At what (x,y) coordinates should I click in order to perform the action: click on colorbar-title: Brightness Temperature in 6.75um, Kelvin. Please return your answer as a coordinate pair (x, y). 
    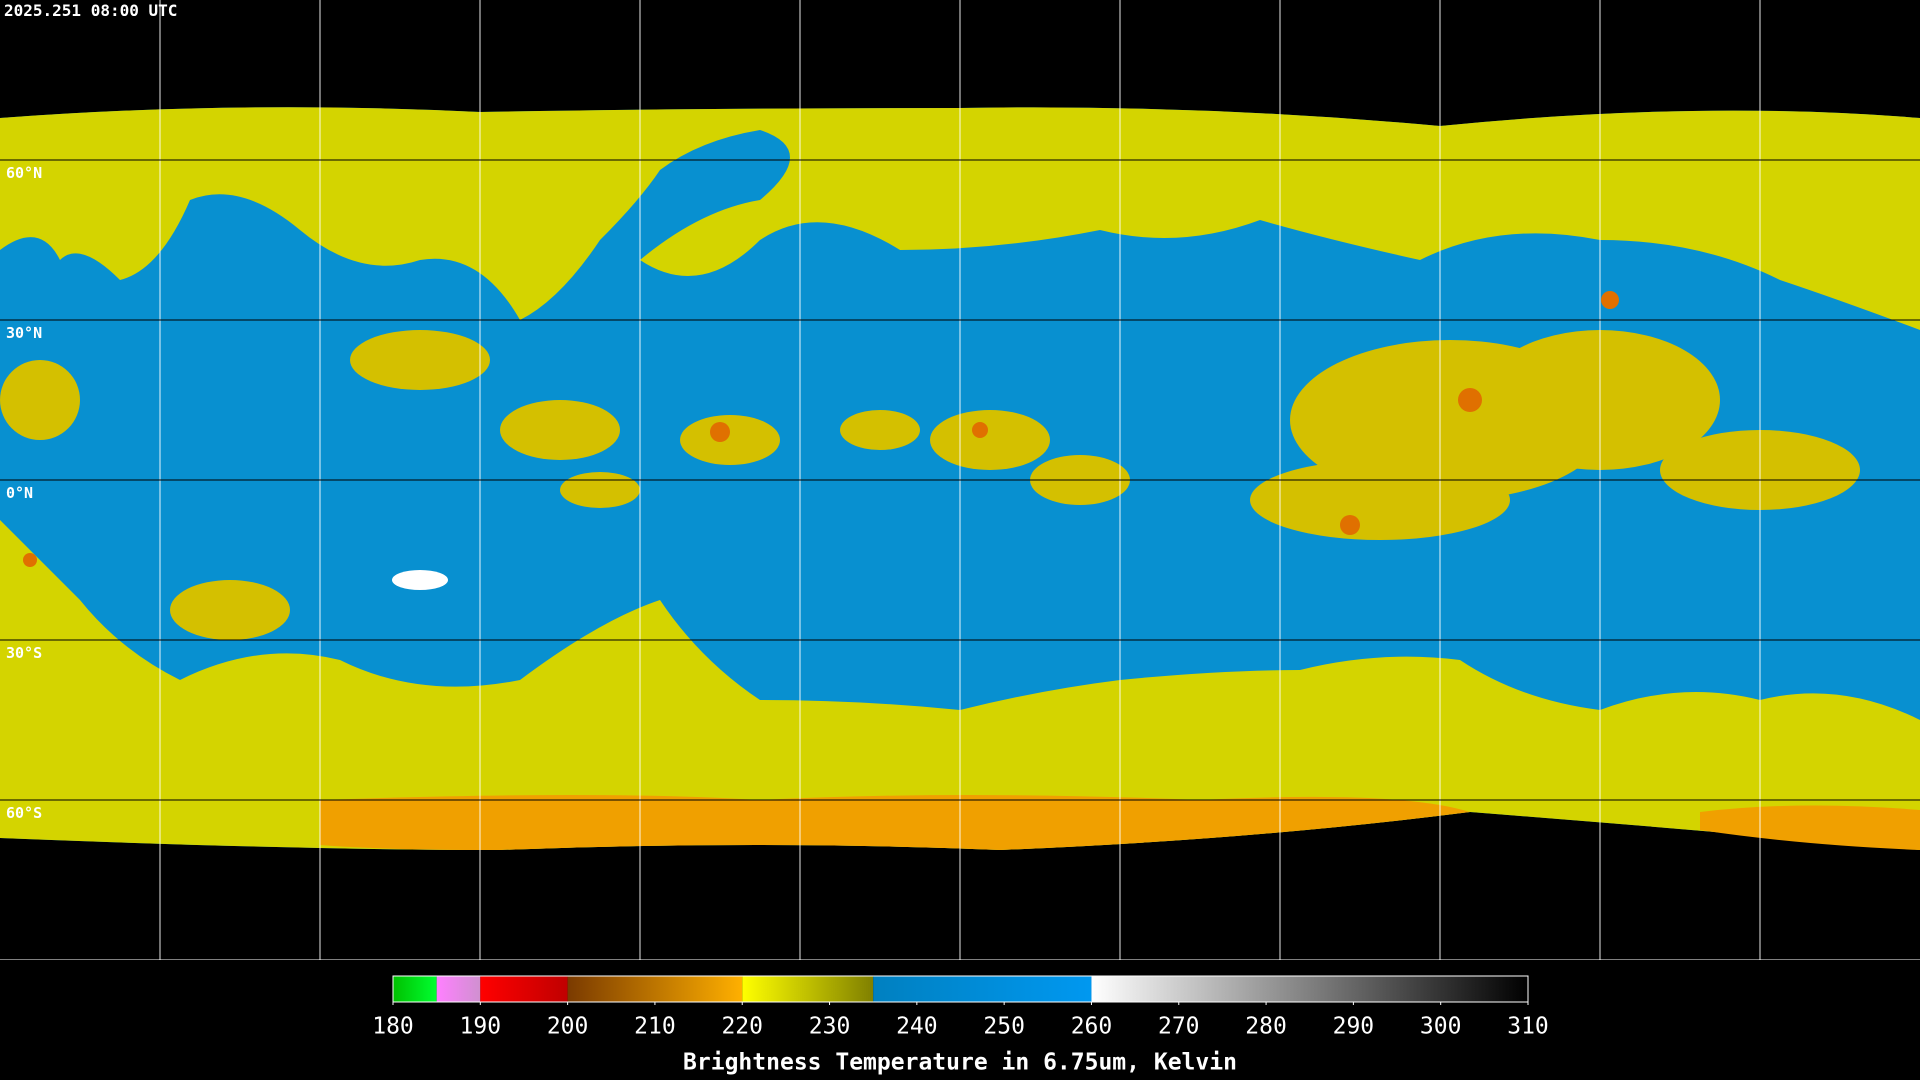
    Looking at the image, I should click on (960, 1063).